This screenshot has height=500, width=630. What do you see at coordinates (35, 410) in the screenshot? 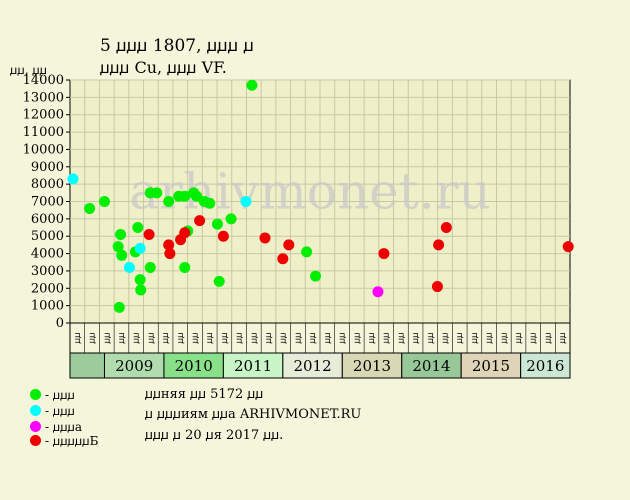
I see `legend-cyan-circle-icon` at bounding box center [35, 410].